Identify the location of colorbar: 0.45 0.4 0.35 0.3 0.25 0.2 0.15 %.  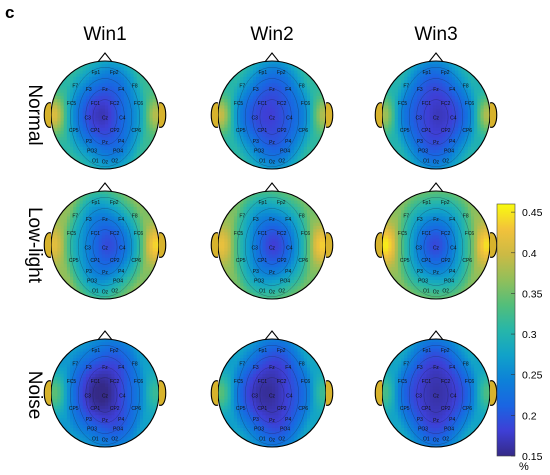
(519, 338).